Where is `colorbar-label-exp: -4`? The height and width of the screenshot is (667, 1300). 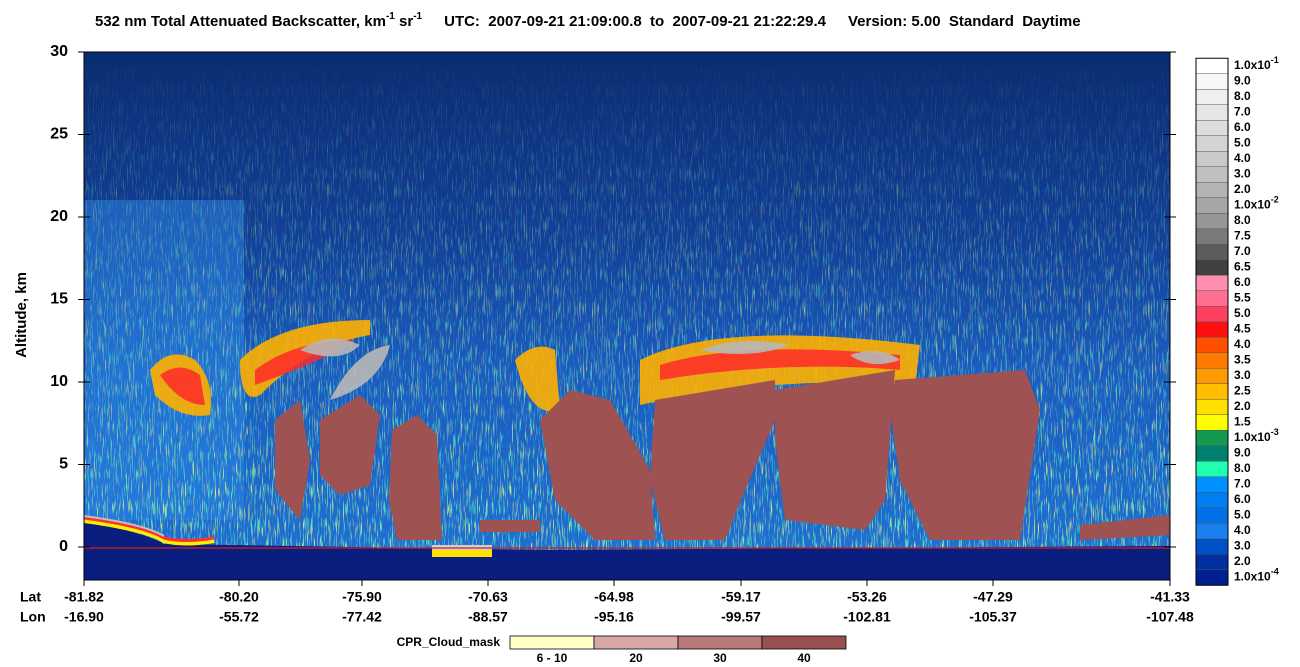 colorbar-label-exp: -4 is located at coordinates (1275, 572).